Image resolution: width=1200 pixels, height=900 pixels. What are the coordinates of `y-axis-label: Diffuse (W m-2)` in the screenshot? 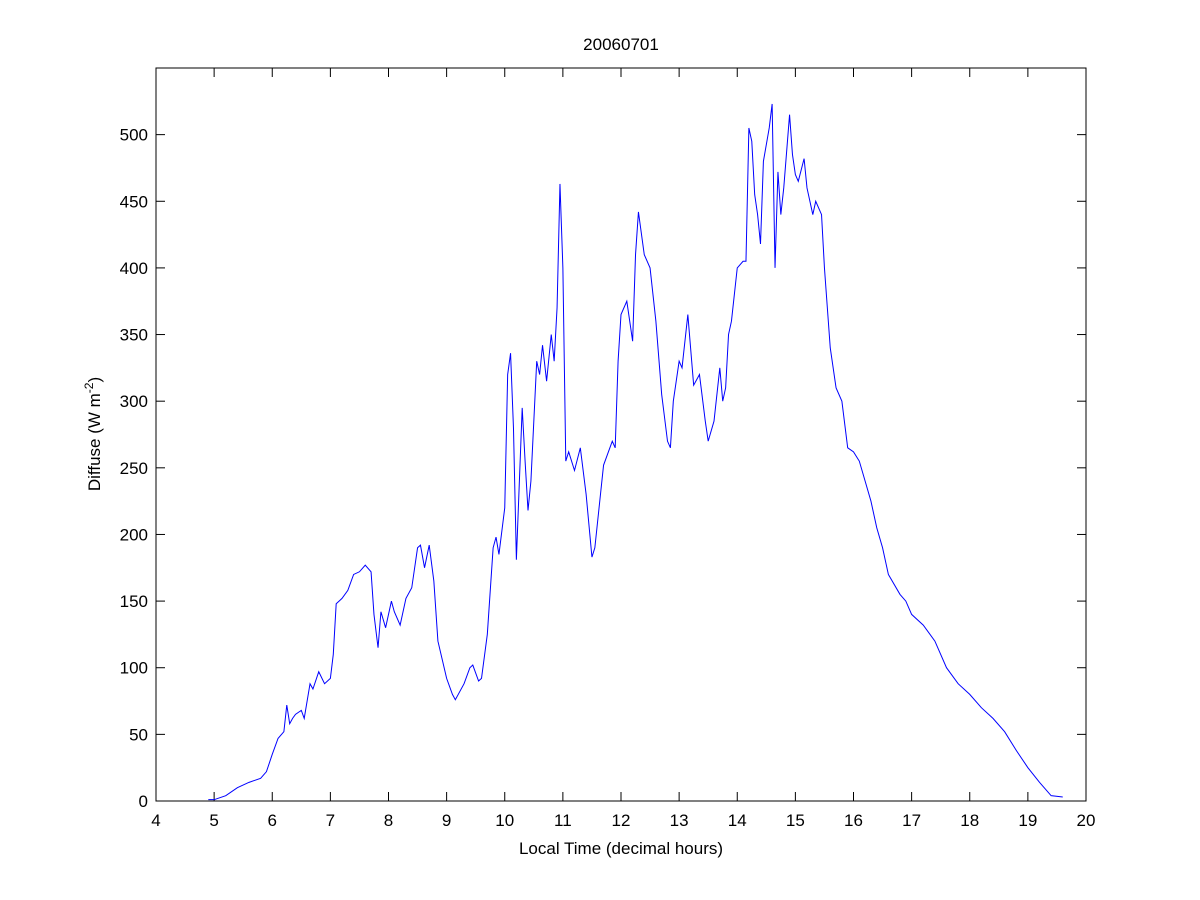 It's located at (93, 434).